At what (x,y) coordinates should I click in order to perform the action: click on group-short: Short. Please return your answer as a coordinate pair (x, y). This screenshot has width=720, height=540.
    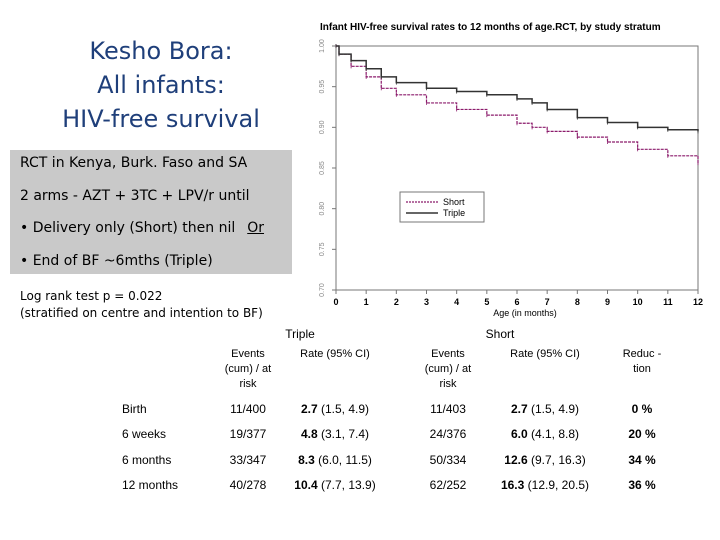
    Looking at the image, I should click on (500, 334).